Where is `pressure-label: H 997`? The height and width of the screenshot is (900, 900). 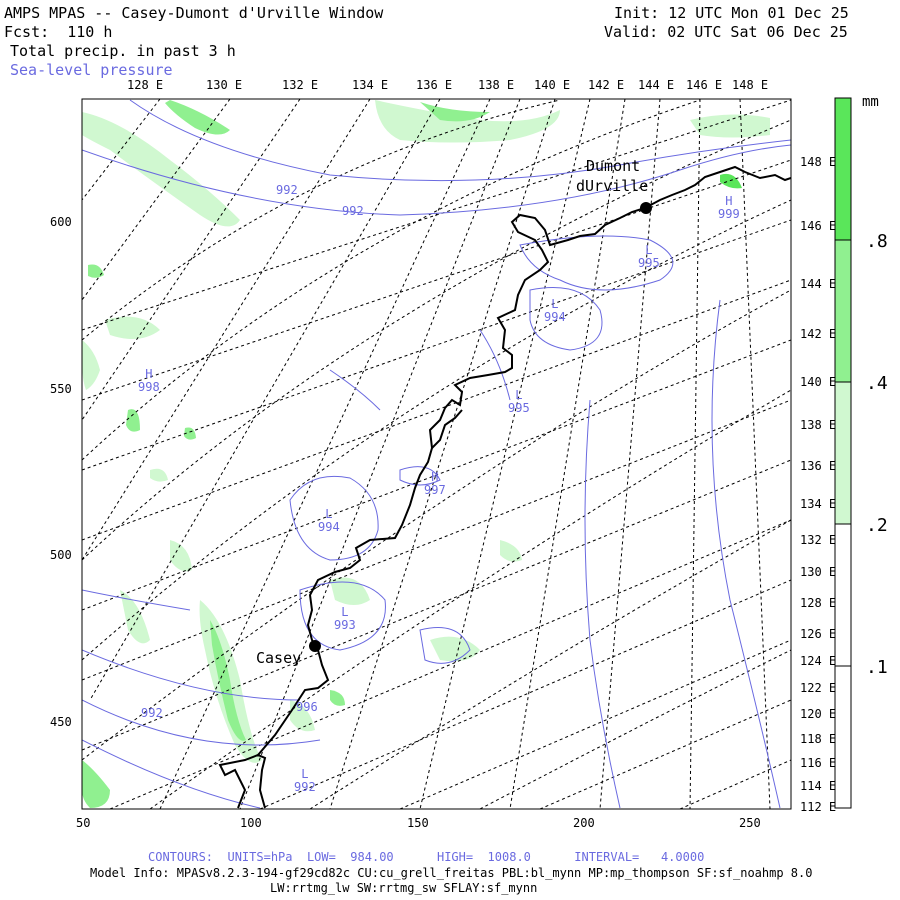
pressure-label: H 997 is located at coordinates (435, 483).